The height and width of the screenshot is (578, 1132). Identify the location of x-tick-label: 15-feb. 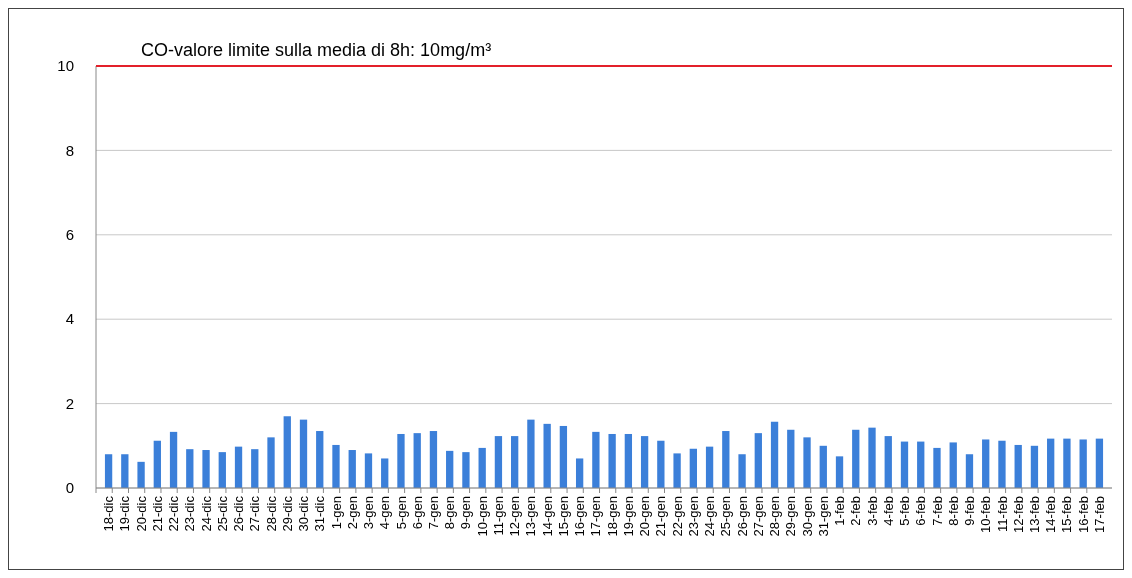
(1067, 514).